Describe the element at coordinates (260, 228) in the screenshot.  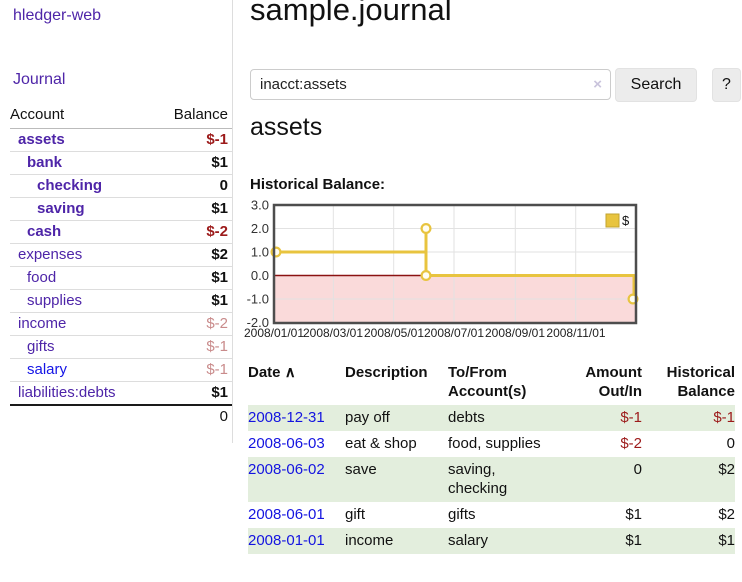
I see `y-tick: 2.0` at that location.